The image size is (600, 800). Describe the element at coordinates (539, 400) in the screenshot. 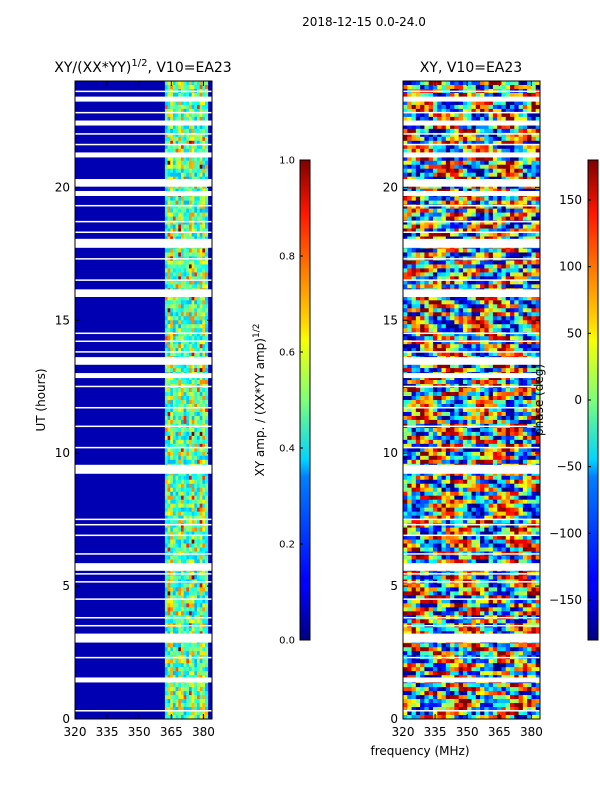

I see `right-colorbar-label: phase (deg)` at that location.